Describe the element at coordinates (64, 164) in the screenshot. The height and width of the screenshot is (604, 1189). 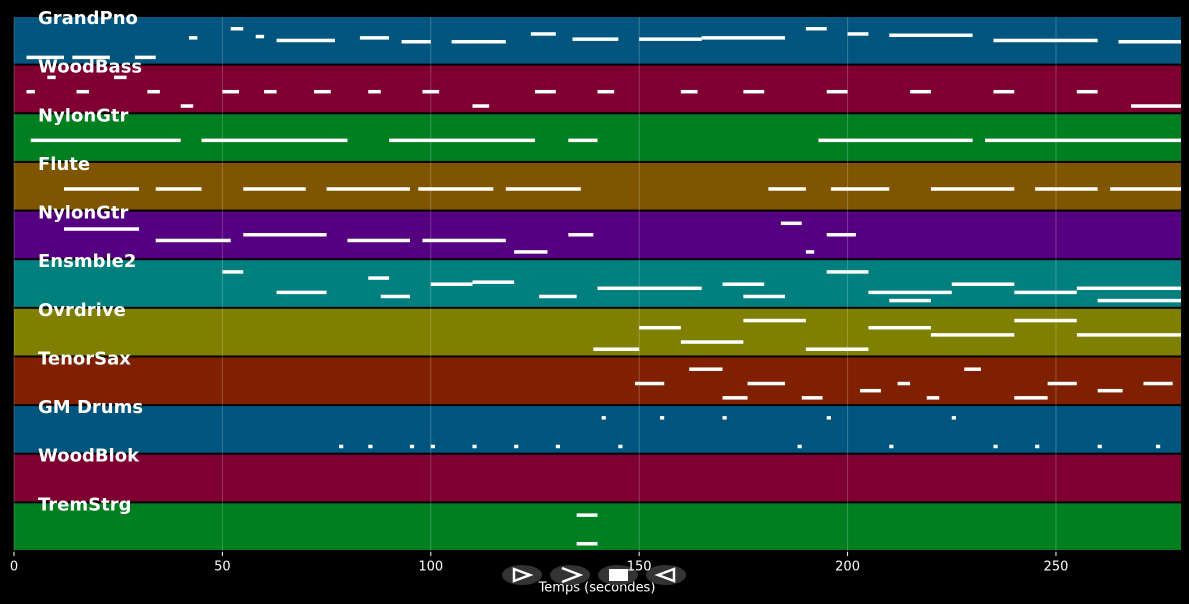
I see `track-label: Flute` at that location.